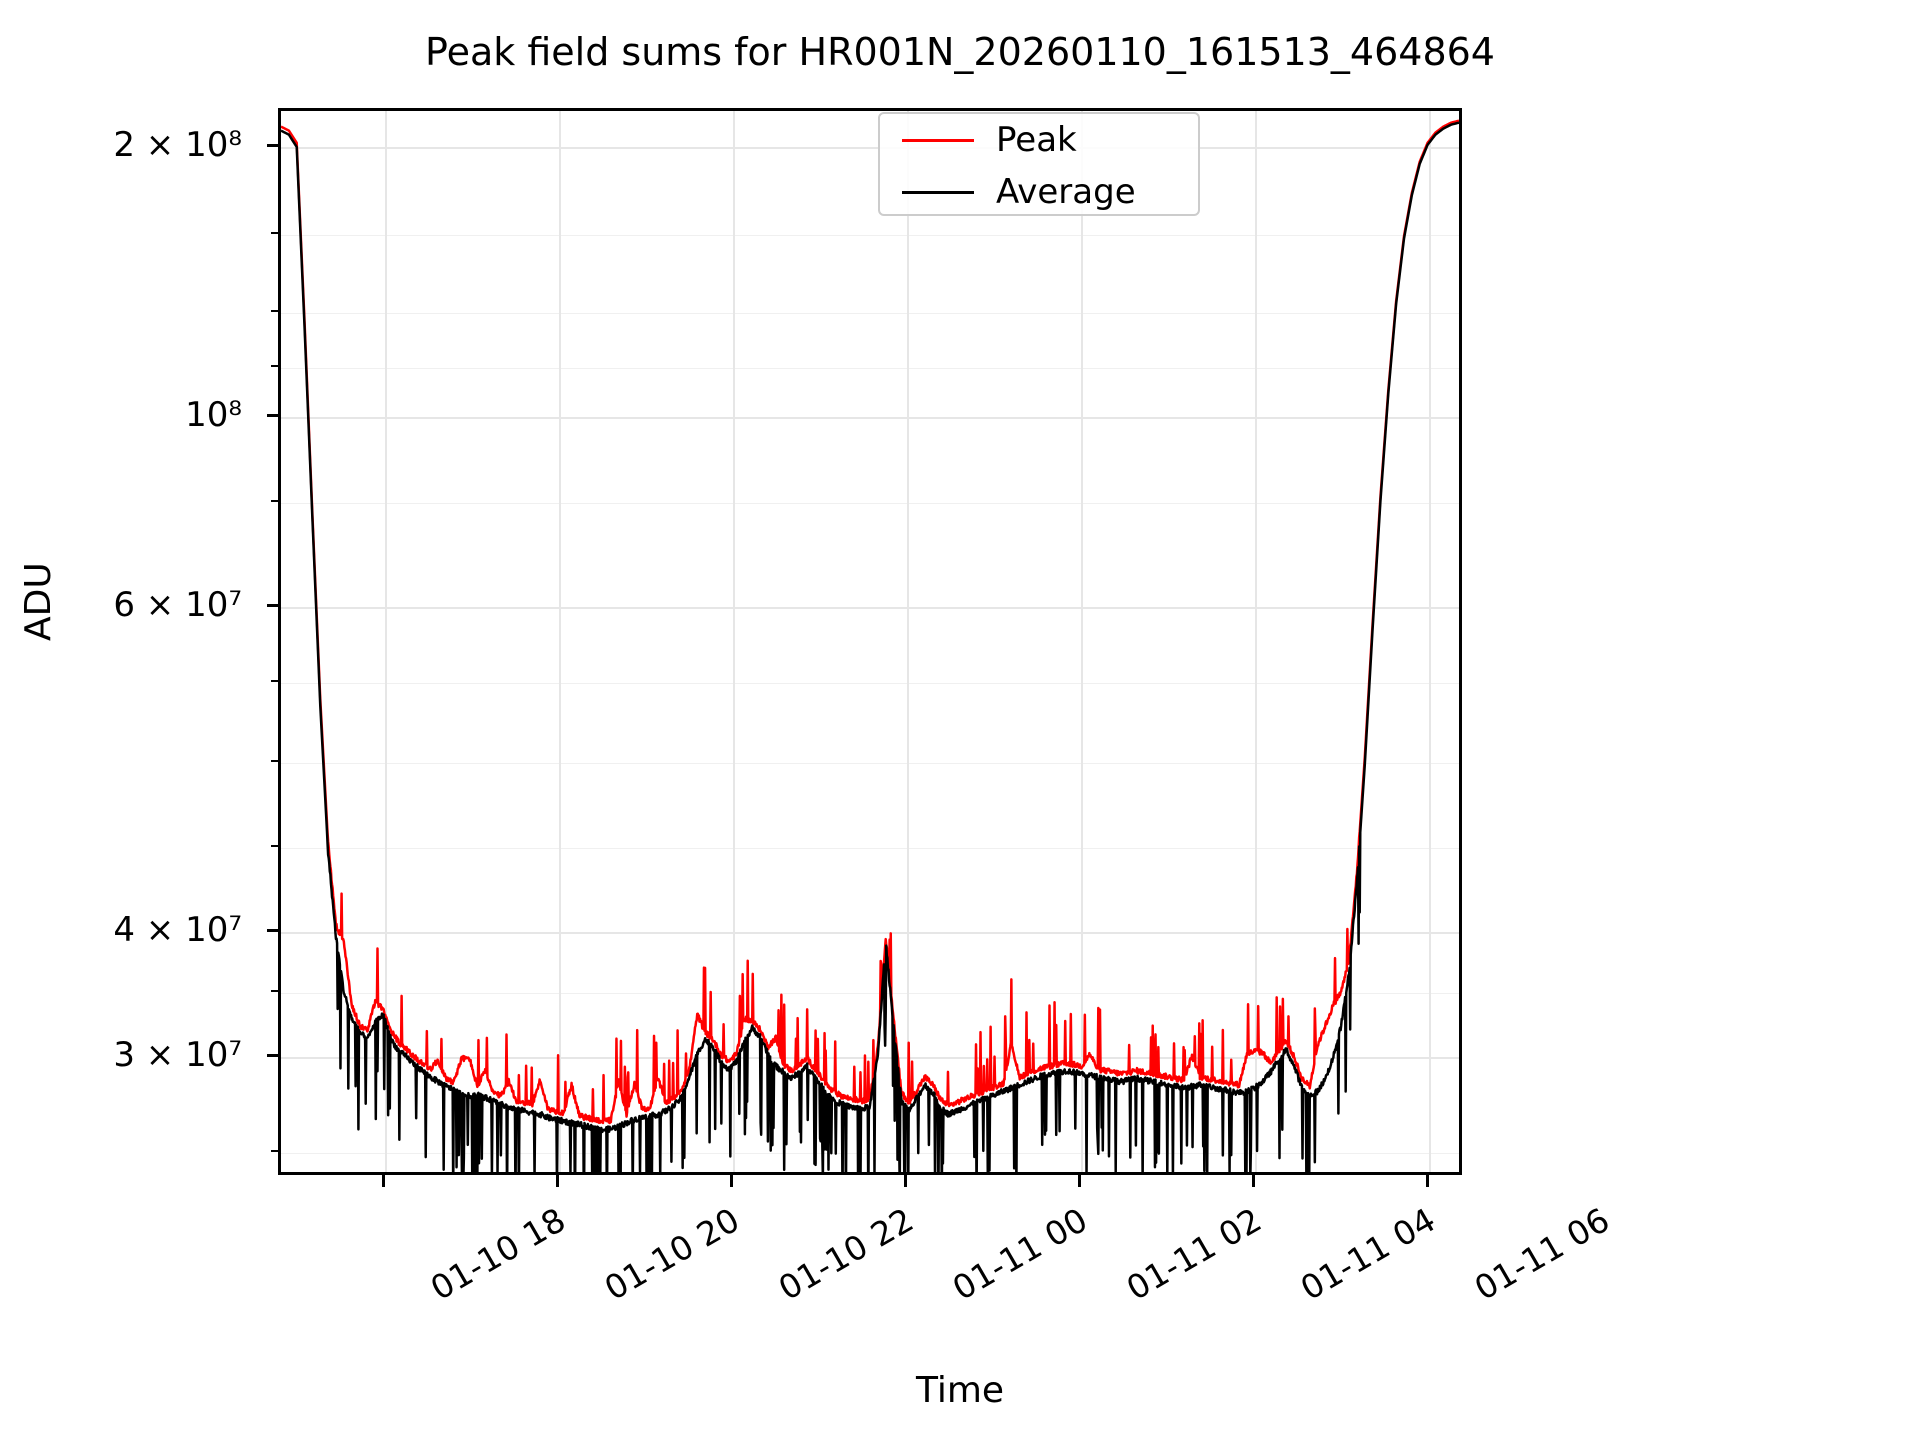 The width and height of the screenshot is (1920, 1440). I want to click on chart-legend: Peak Average, so click(1039, 164).